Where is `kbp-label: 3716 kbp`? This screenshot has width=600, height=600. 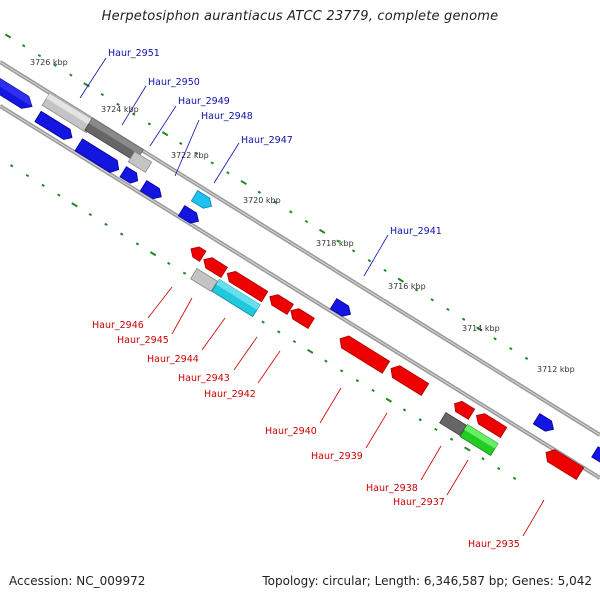 kbp-label: 3716 kbp is located at coordinates (407, 286).